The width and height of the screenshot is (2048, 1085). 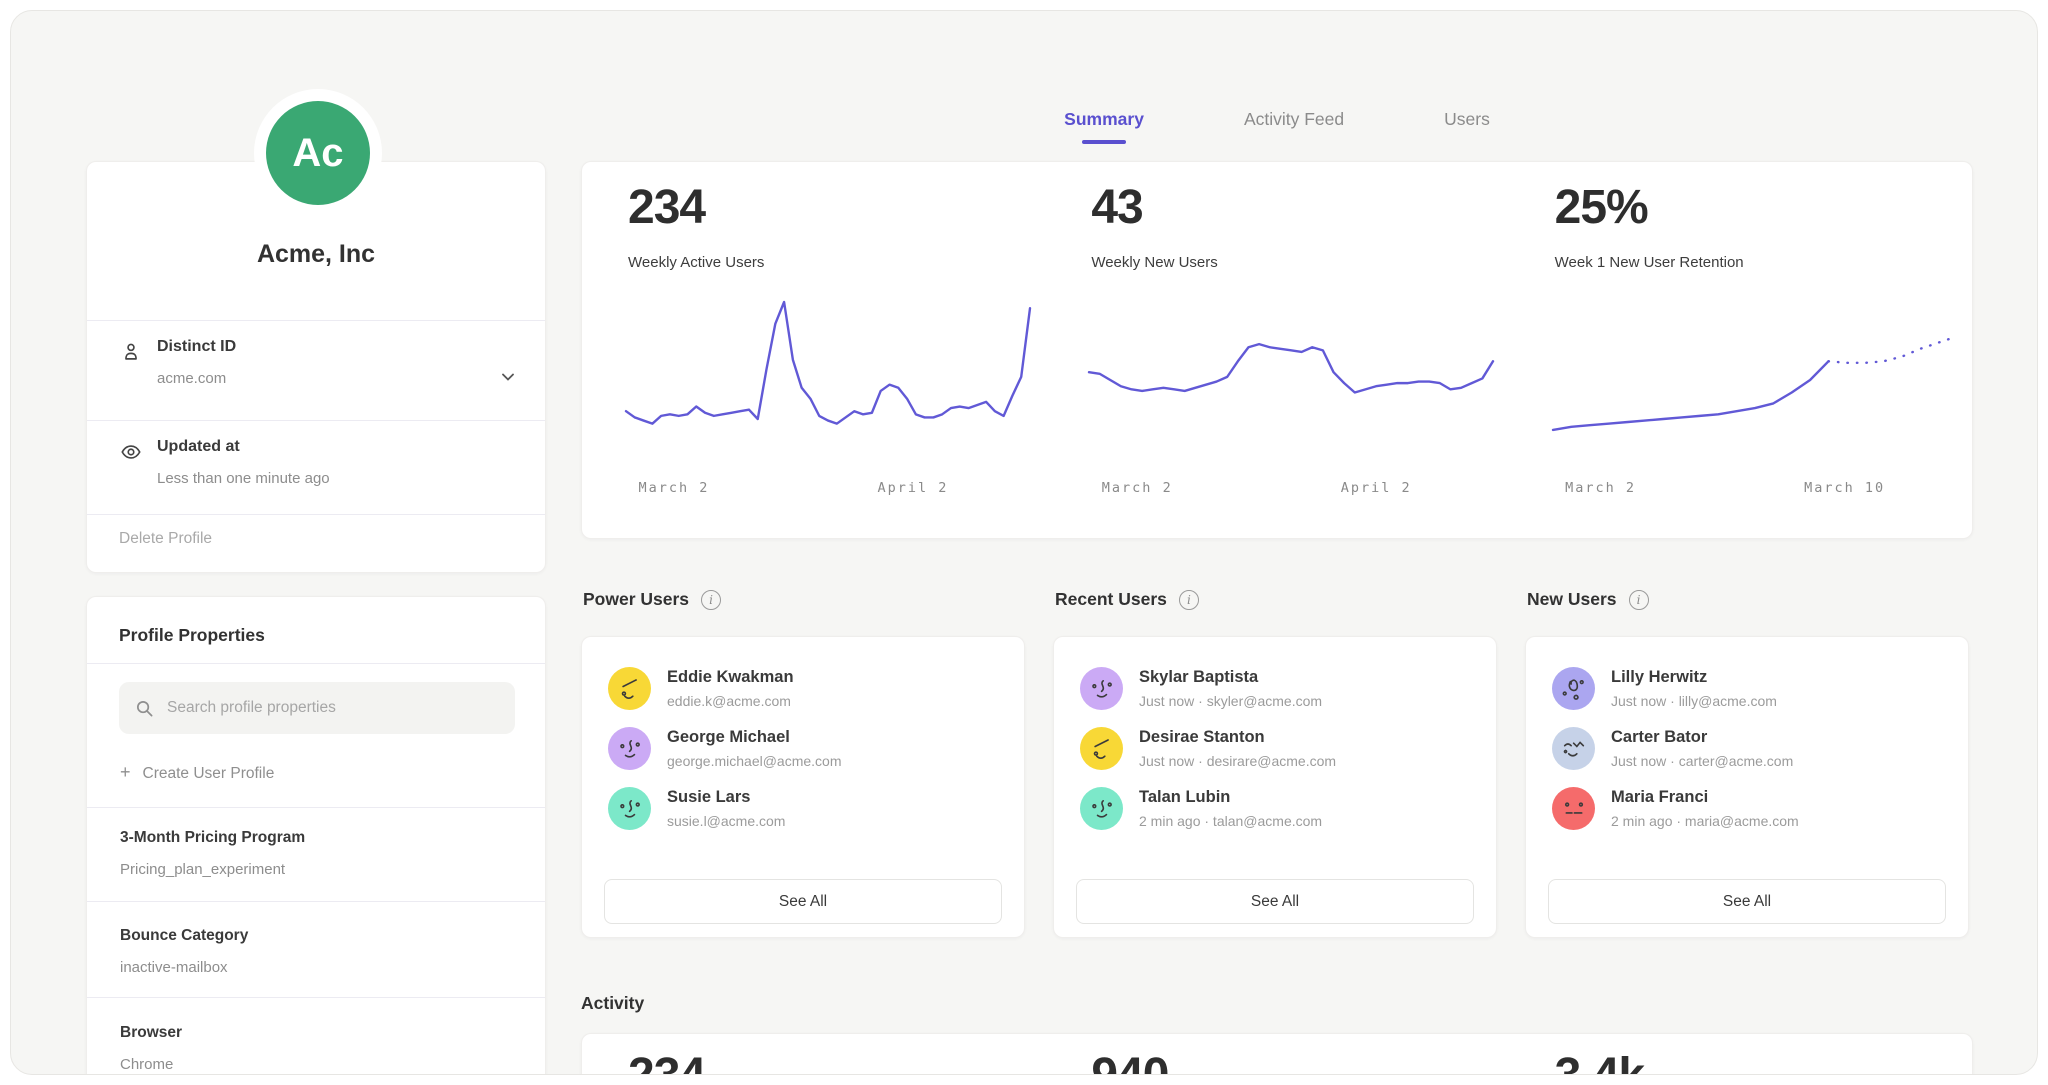 I want to click on user-row: Maria Franci 2 min ago · maria@acme.com, so click(x=1747, y=808).